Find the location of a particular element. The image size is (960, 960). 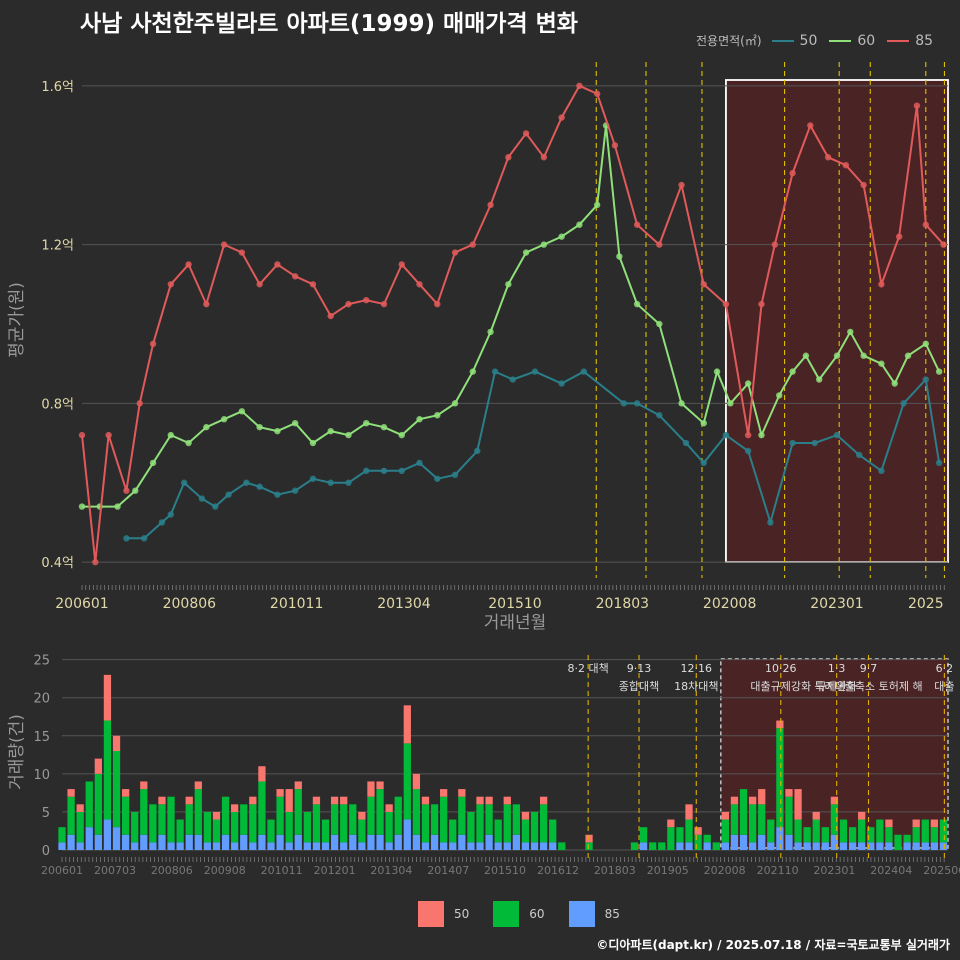

x-tick-label: 201510 is located at coordinates (514, 604).